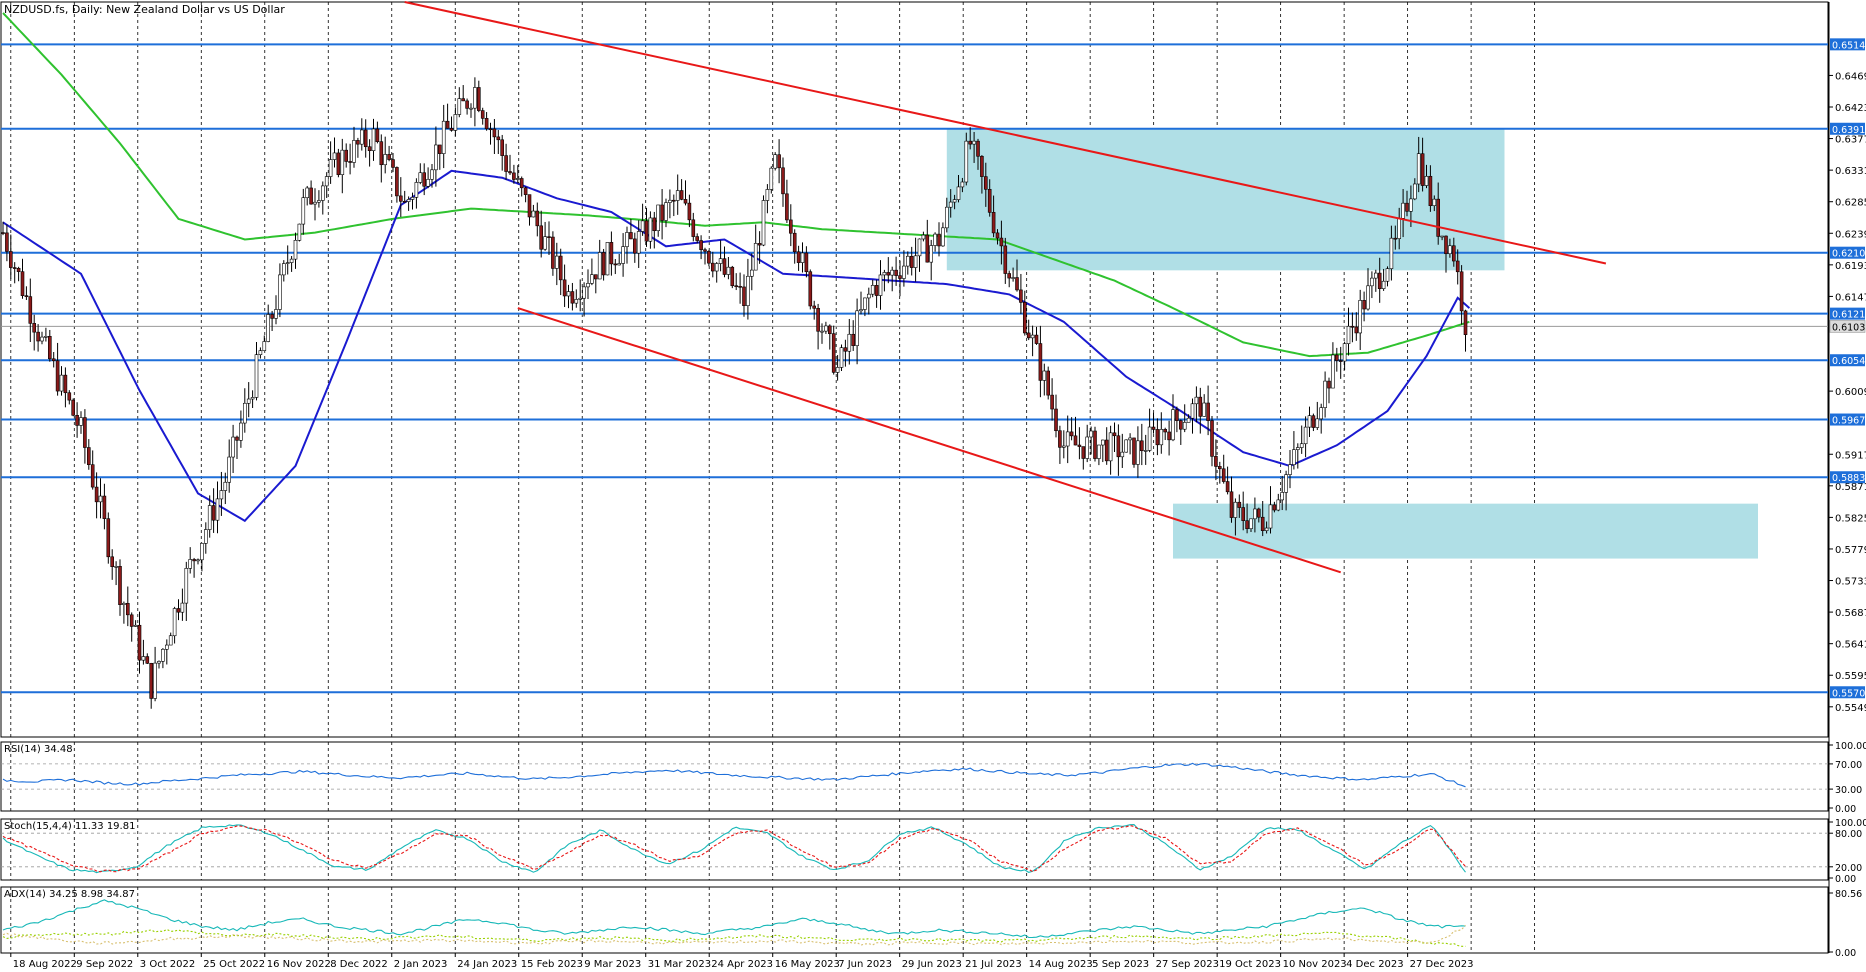  I want to click on adx-panel: 80.56 0.00, so click(931, 922).